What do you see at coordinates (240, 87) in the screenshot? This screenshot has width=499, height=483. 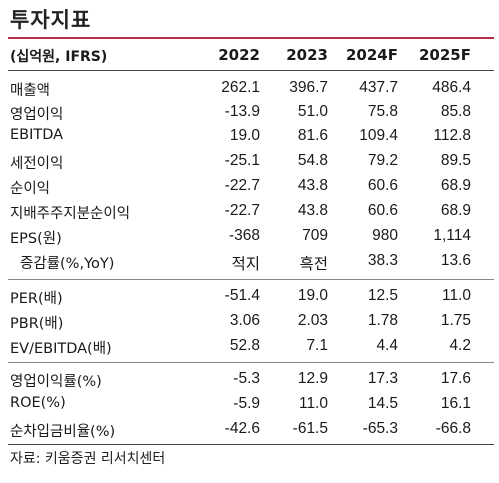 I see `cell: 262.1` at bounding box center [240, 87].